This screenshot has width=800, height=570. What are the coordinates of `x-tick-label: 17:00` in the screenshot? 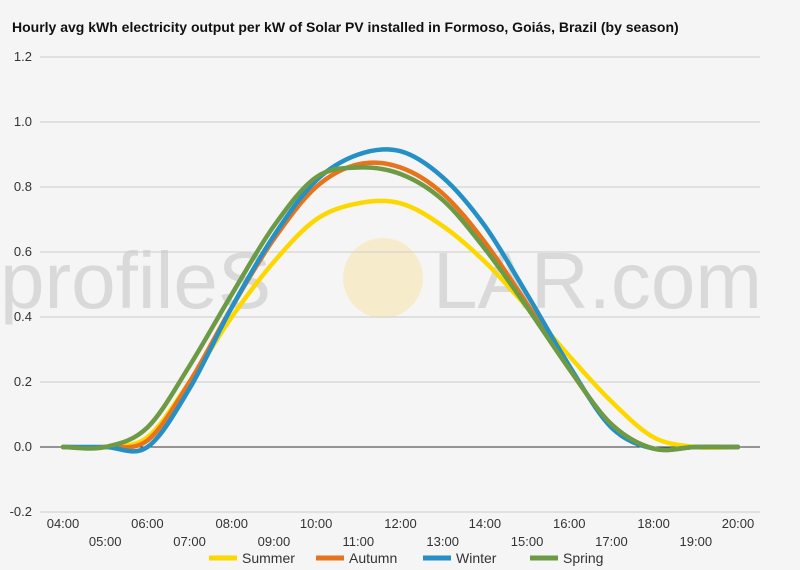 It's located at (611, 541).